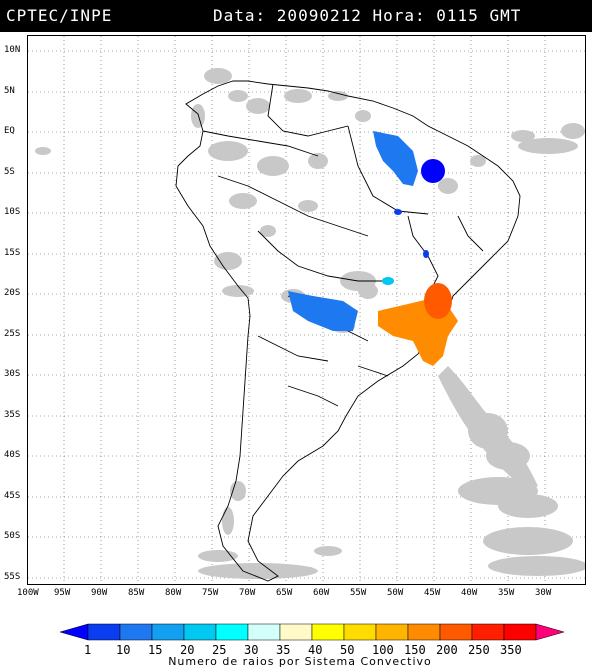  I want to click on color-legend, so click(300, 645).